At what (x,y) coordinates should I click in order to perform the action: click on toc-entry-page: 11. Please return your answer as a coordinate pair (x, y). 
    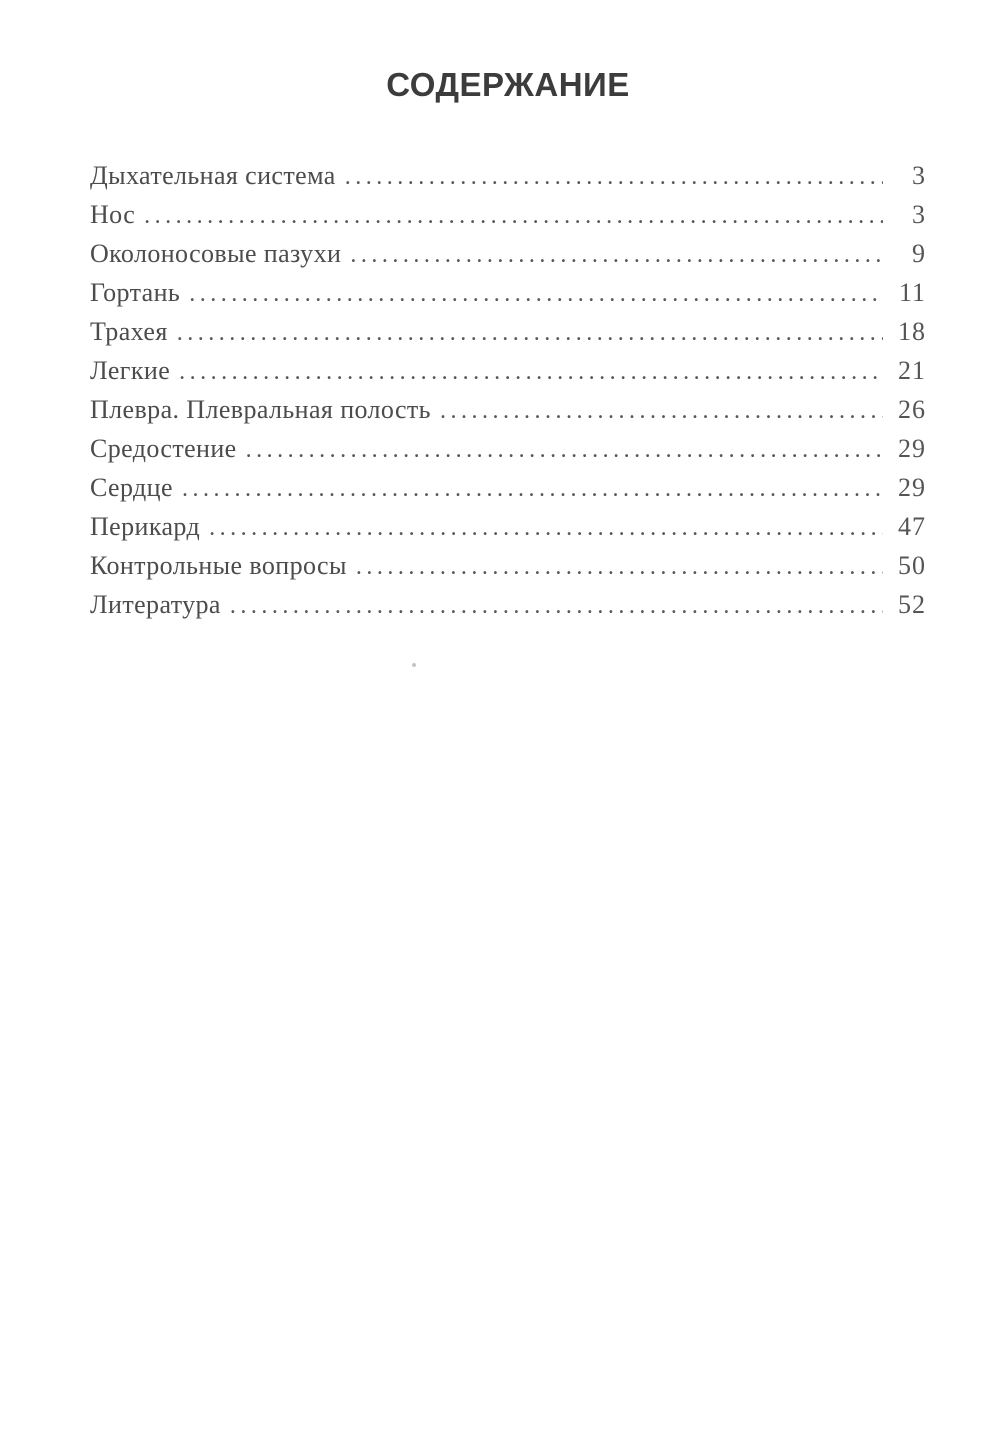
    Looking at the image, I should click on (912, 292).